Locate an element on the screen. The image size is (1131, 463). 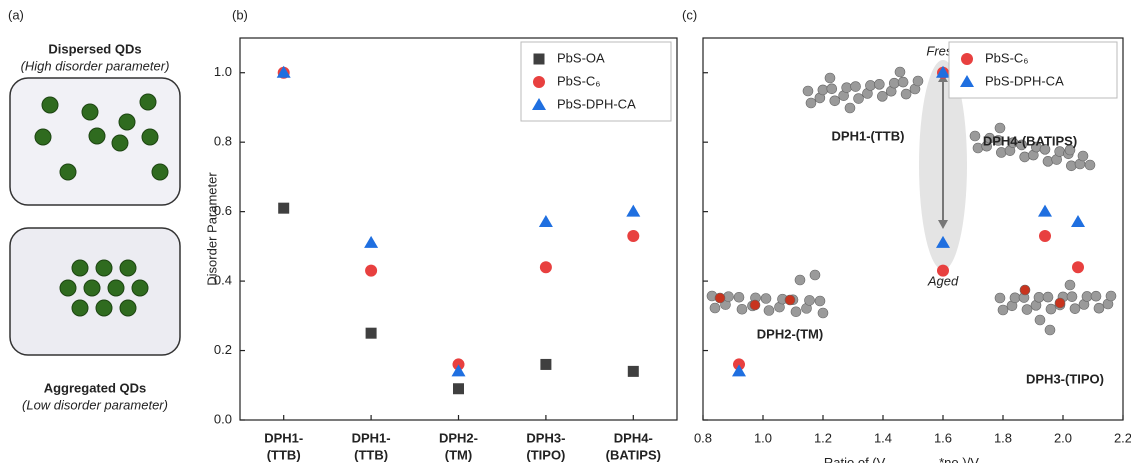
x-tick-label: (TIPO) is located at coordinates (545, 454).